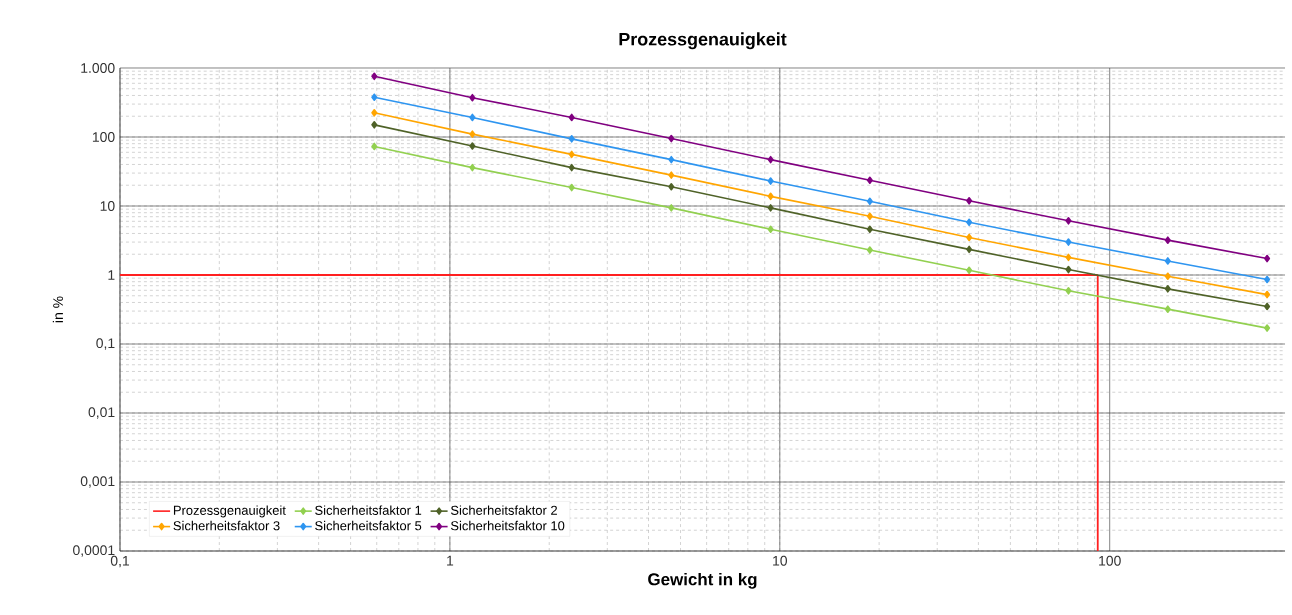 The image size is (1292, 615). I want to click on legend-label: Prozessgenauigkeit, so click(229, 511).